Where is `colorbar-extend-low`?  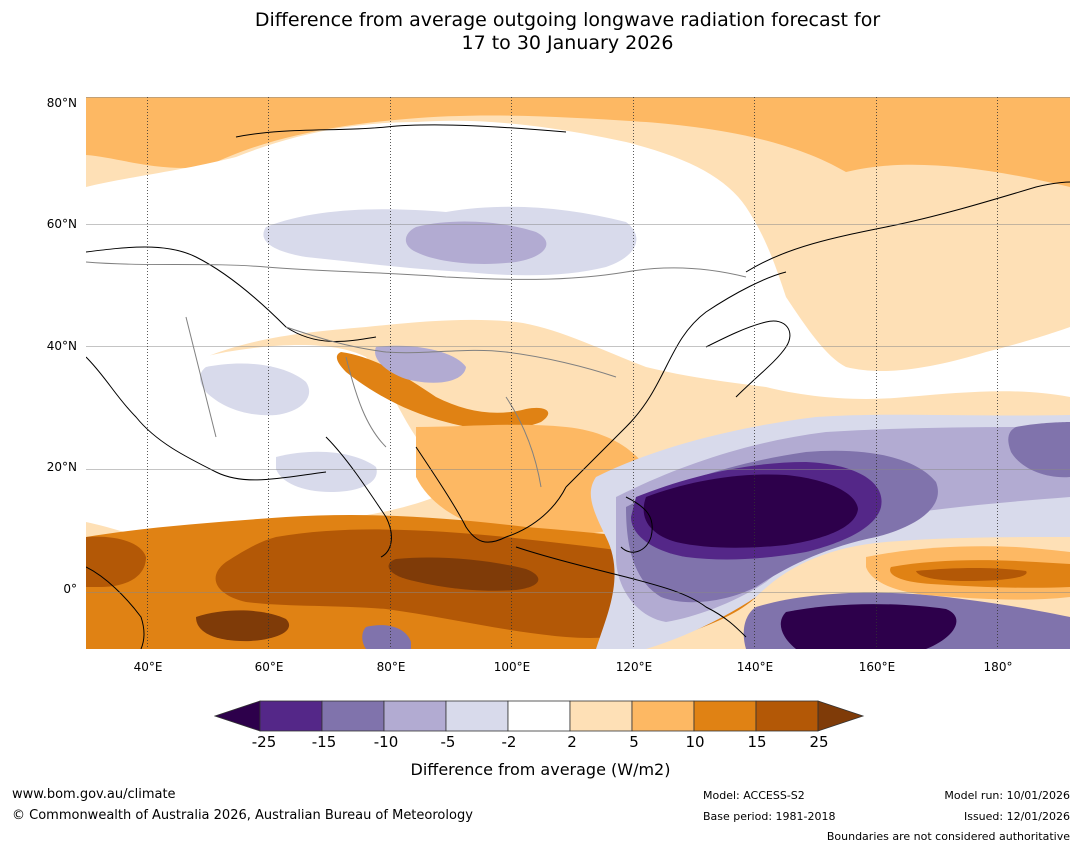 colorbar-extend-low is located at coordinates (237, 716).